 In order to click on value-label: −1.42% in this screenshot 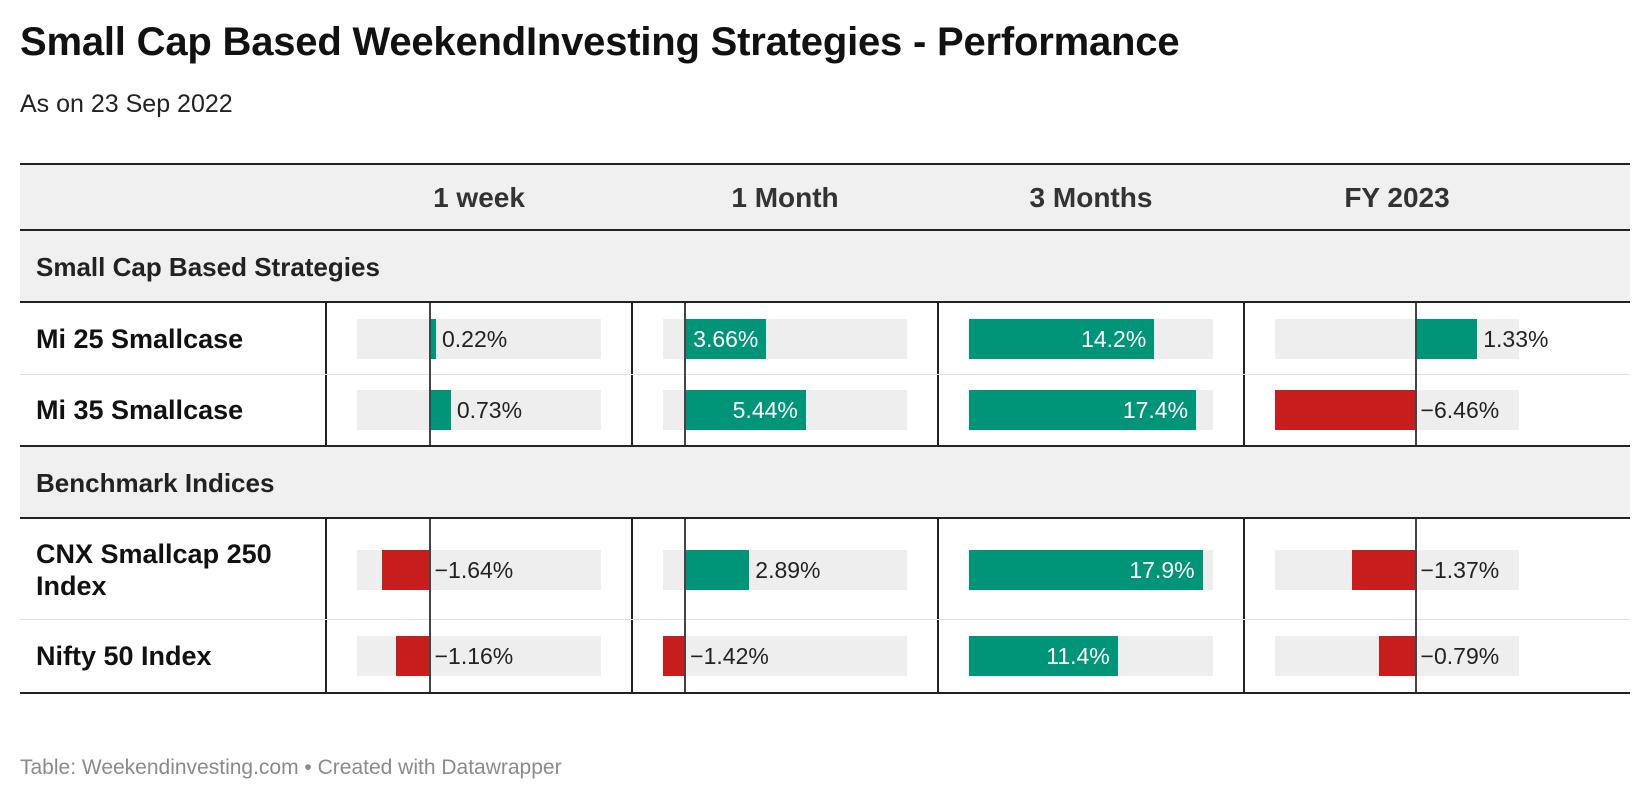, I will do `click(729, 656)`.